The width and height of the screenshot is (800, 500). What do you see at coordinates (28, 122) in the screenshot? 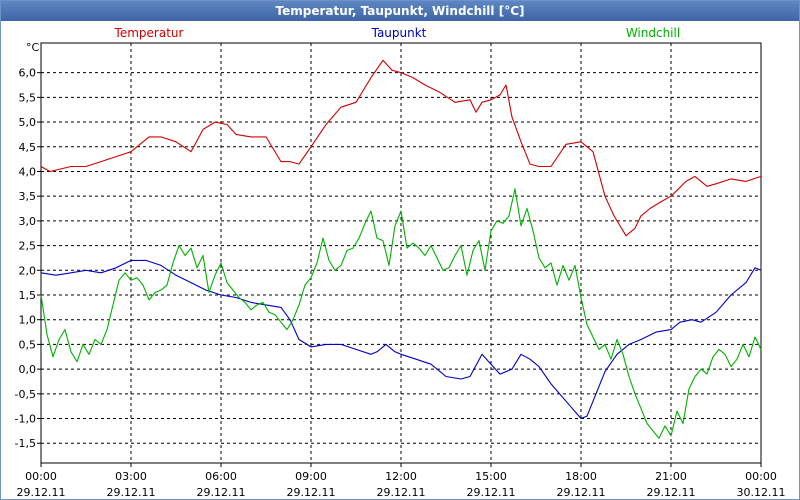
I see `y-tick-label: 5,0` at bounding box center [28, 122].